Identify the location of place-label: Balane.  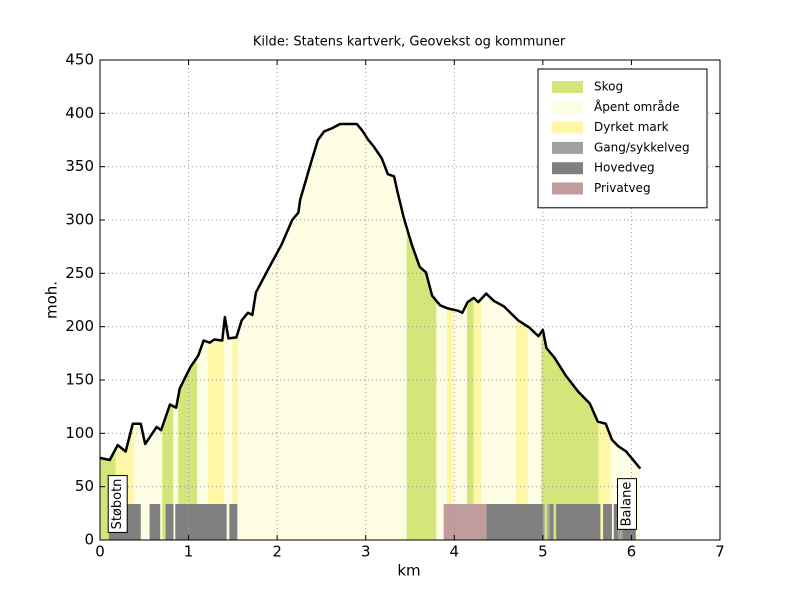
(627, 504).